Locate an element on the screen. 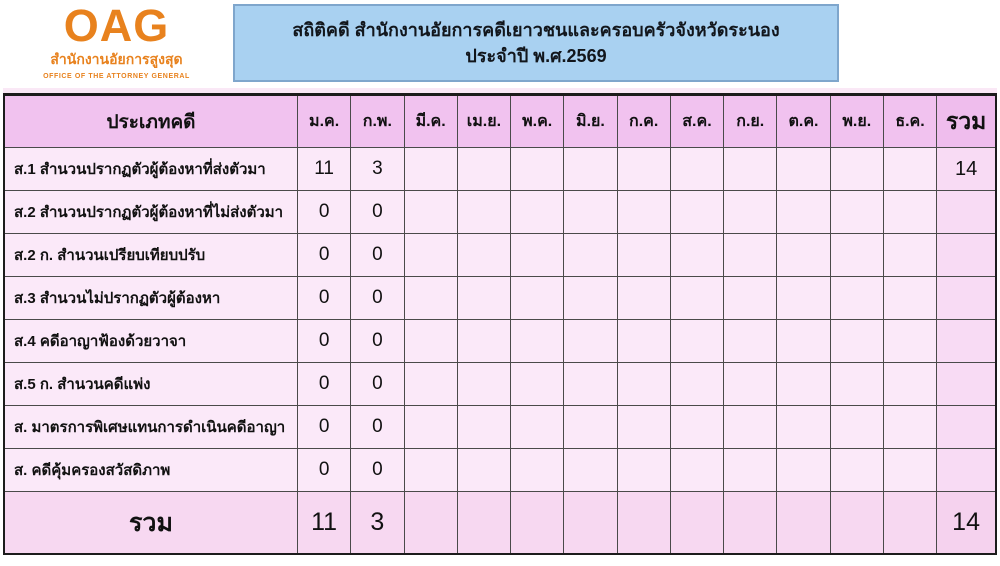 The image size is (1000, 566). table-footer-row: รวม 11 3 14 is located at coordinates (500, 523).